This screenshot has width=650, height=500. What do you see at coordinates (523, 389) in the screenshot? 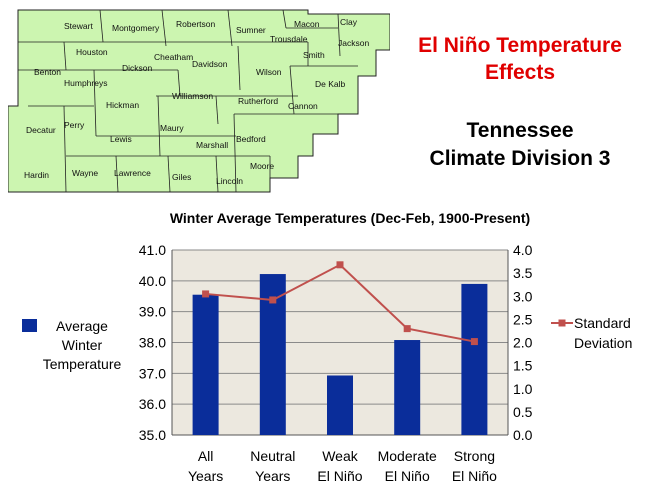
I see `y2-tick-label: 1.0` at bounding box center [523, 389].